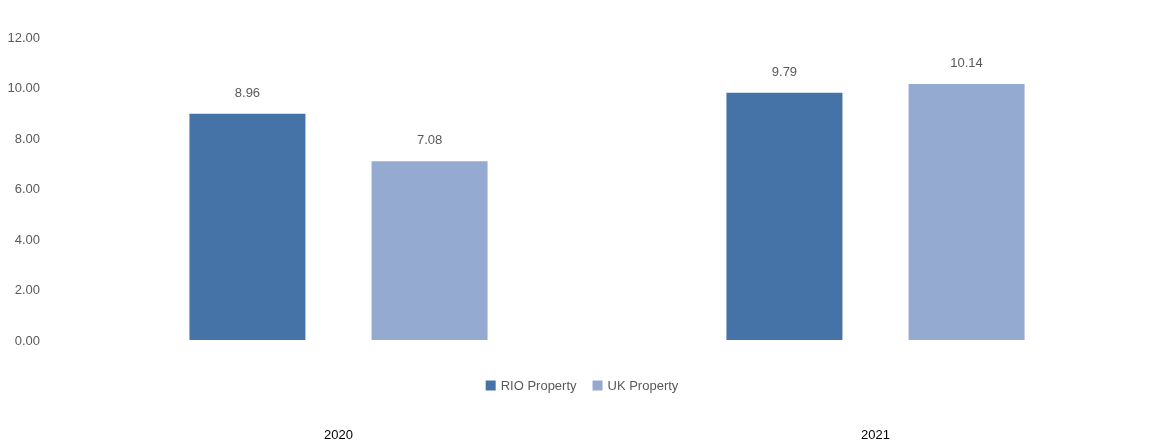 This screenshot has height=441, width=1164. I want to click on y-tick-label: 4.00, so click(27, 239).